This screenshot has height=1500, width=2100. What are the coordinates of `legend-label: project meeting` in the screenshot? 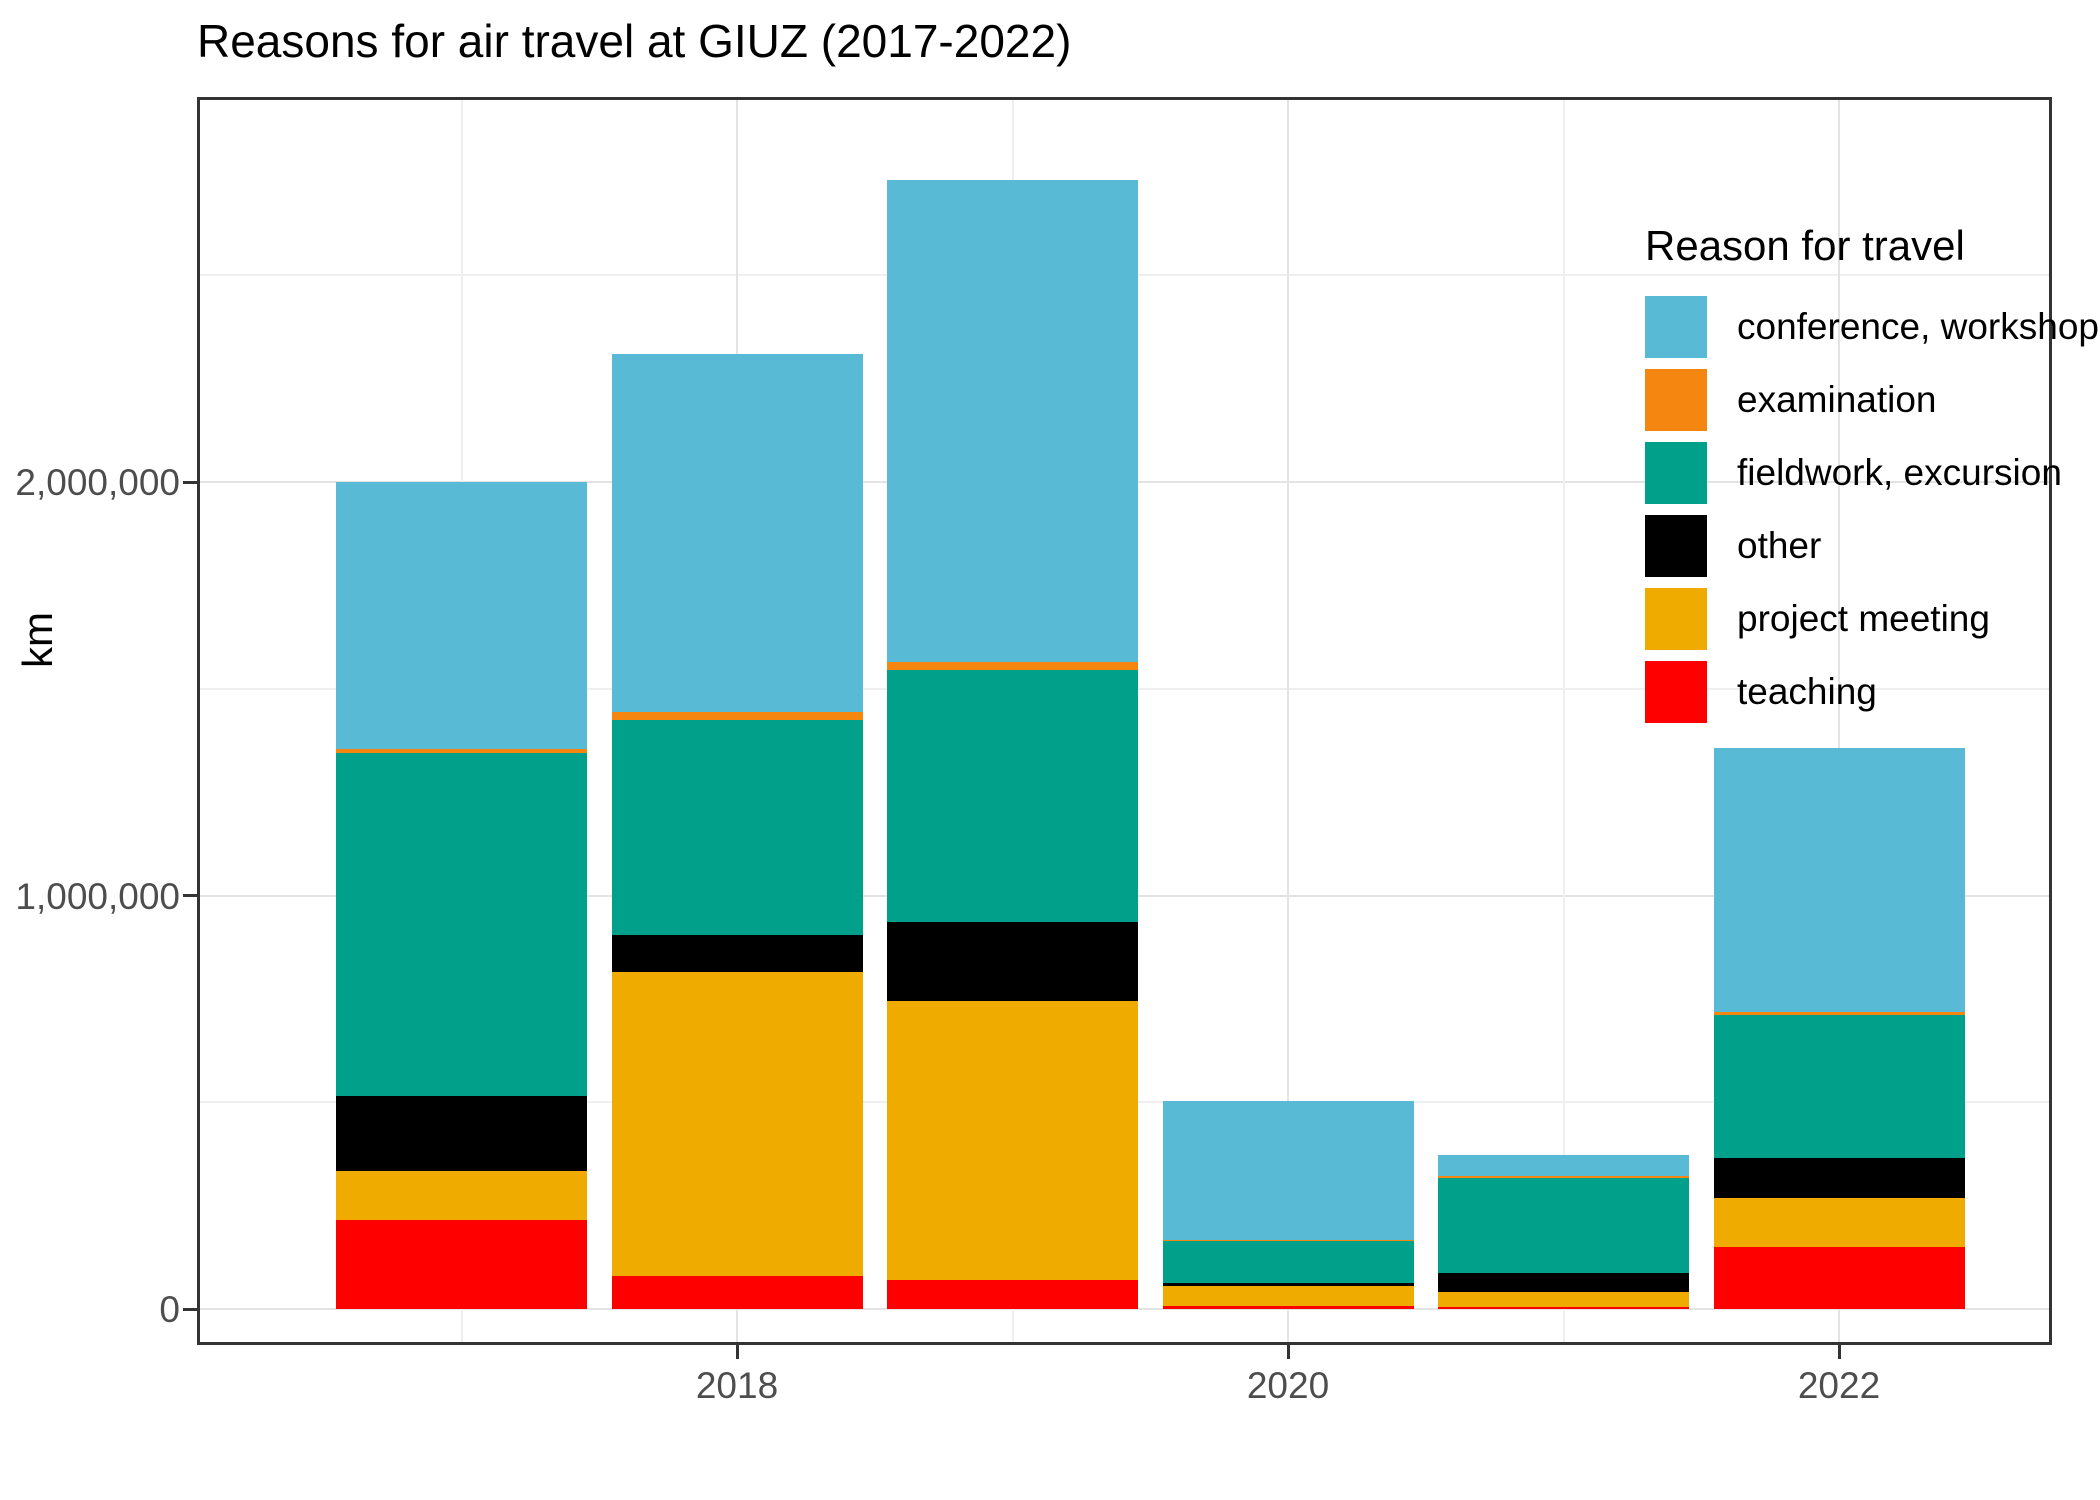 It's located at (1863, 618).